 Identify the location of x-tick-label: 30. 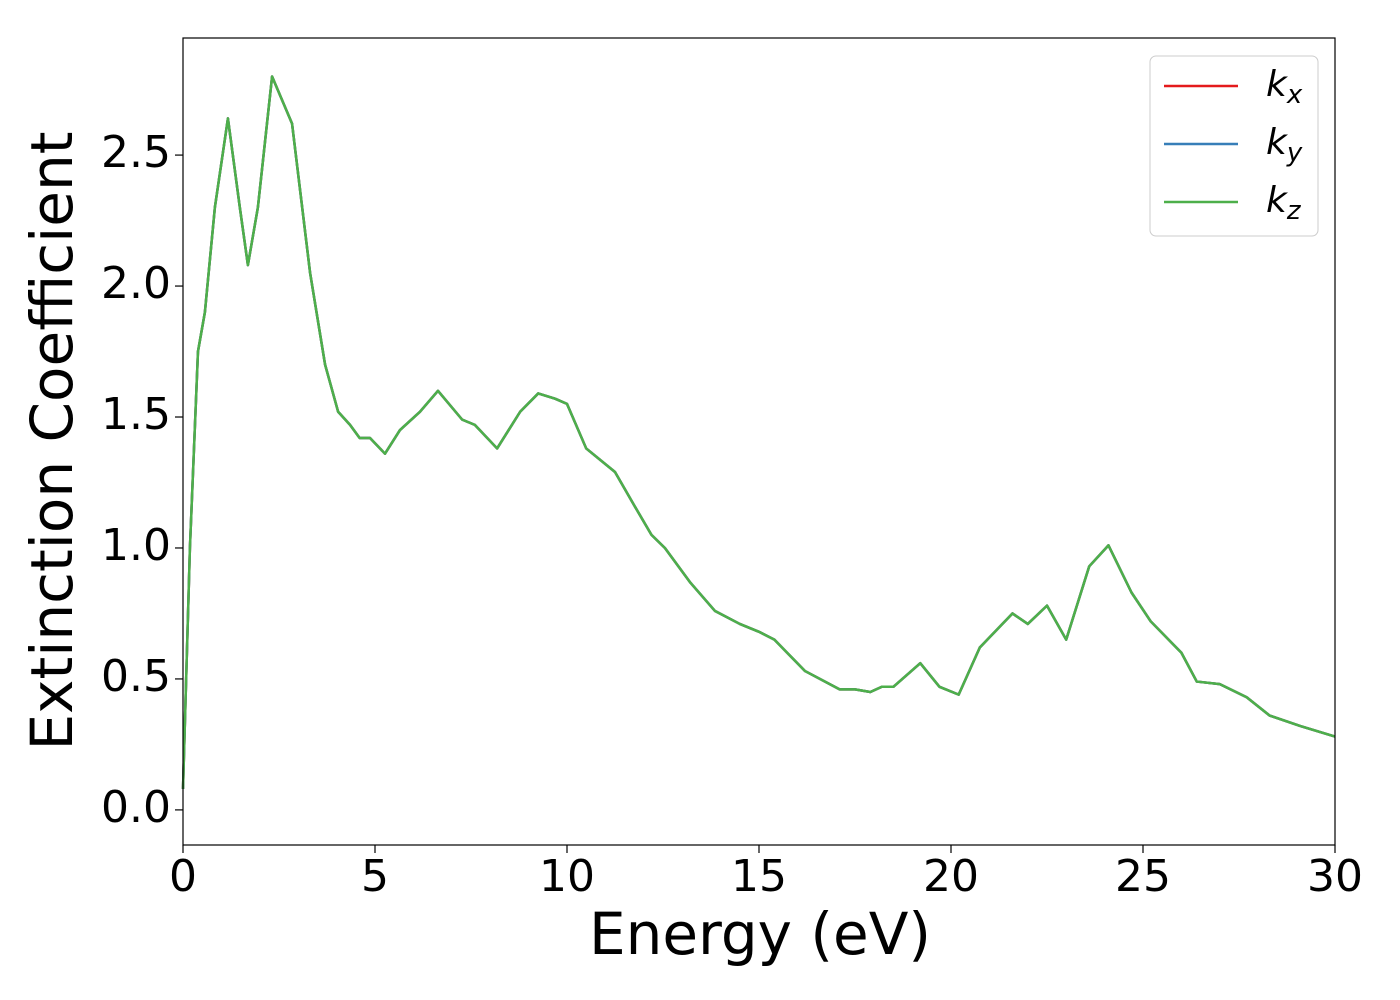
(1335, 876).